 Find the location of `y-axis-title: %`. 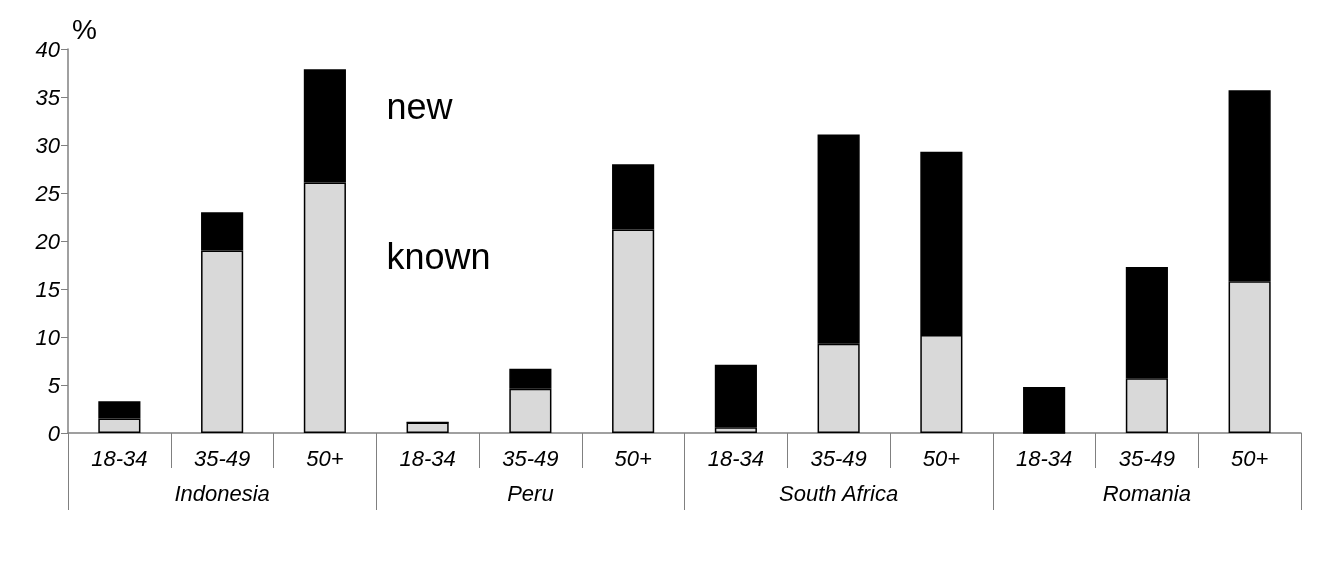

y-axis-title: % is located at coordinates (84, 29).